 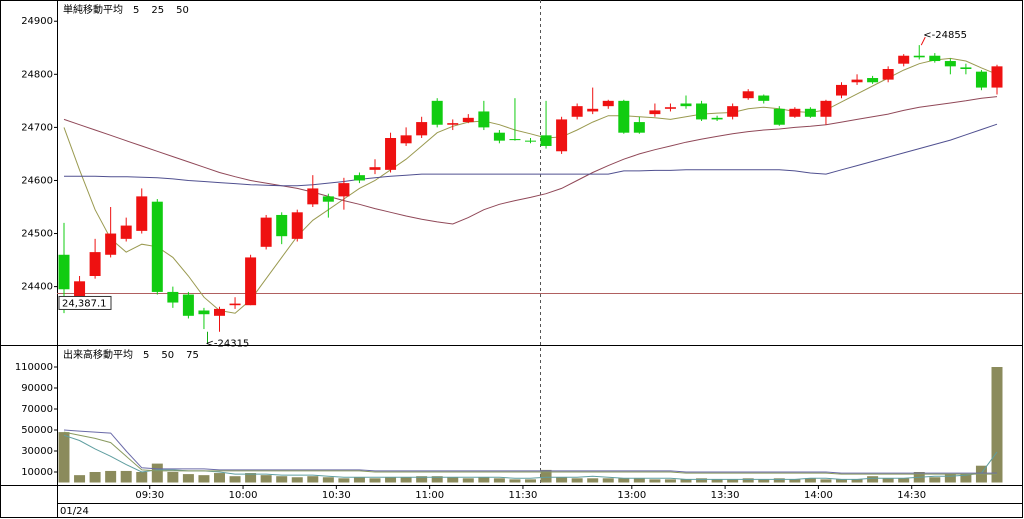 What do you see at coordinates (631, 495) in the screenshot?
I see `x-tick-label: 13:00` at bounding box center [631, 495].